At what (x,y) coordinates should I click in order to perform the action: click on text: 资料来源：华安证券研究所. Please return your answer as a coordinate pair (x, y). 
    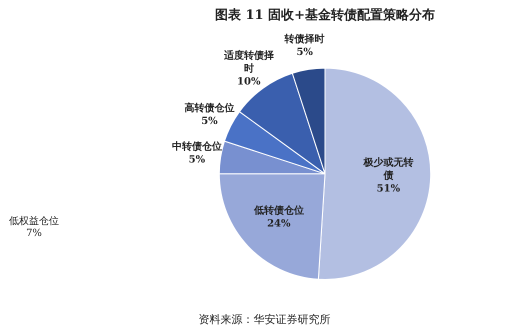
    Looking at the image, I should click on (265, 319).